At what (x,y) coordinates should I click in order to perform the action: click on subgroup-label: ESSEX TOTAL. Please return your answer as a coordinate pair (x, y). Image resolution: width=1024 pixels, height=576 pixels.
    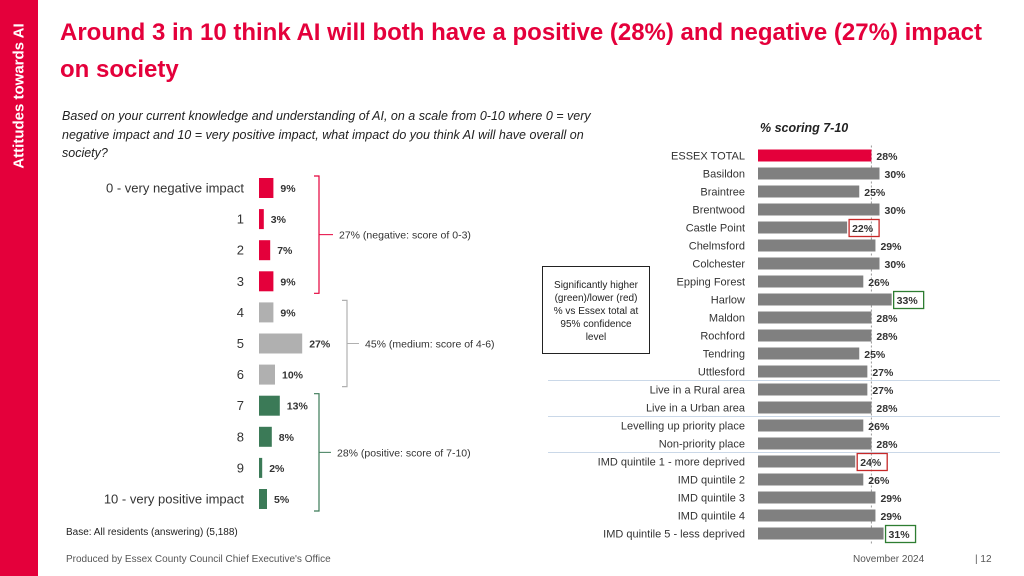
    Looking at the image, I should click on (708, 157).